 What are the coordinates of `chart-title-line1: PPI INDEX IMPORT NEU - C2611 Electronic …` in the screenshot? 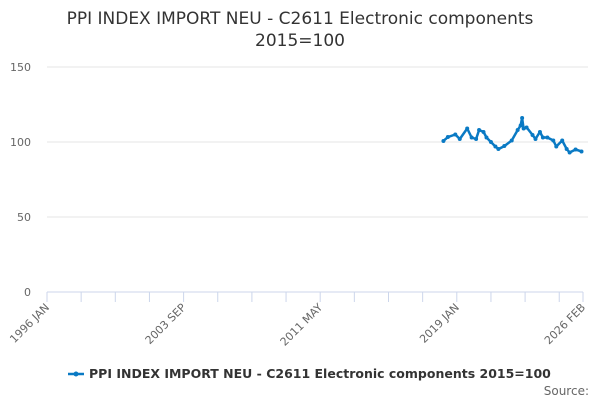 It's located at (300, 19).